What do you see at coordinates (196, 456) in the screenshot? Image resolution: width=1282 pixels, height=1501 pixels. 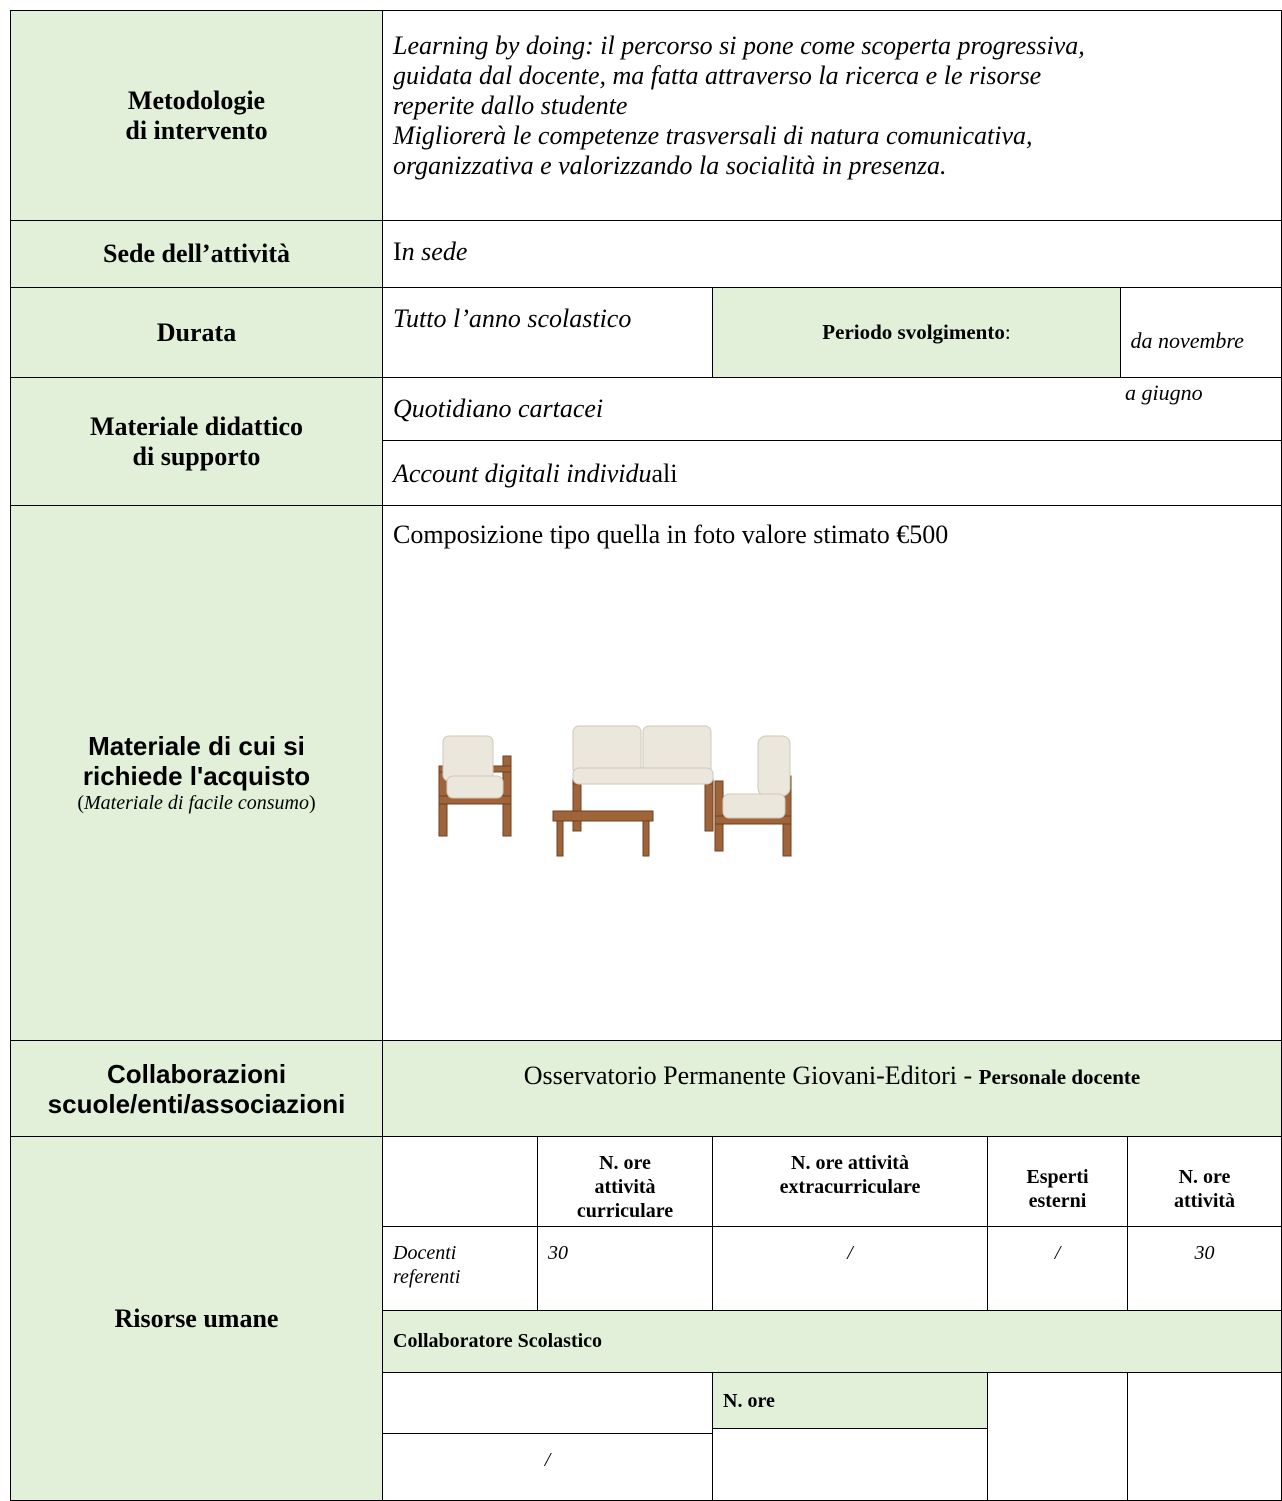 I see `label: di supporto` at bounding box center [196, 456].